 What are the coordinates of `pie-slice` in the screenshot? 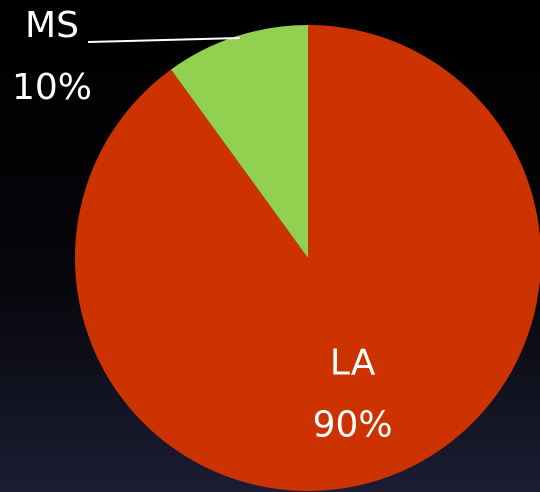 It's located at (239, 141).